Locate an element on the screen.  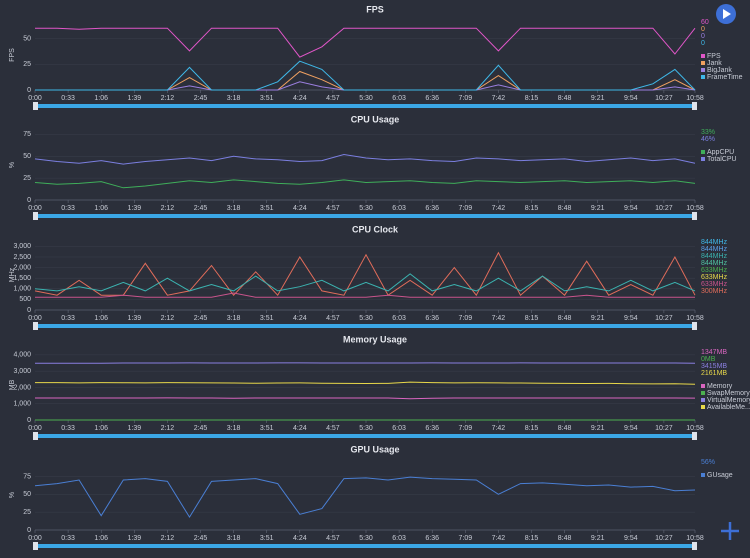
x-tick-label: 6:36 is located at coordinates (432, 538).